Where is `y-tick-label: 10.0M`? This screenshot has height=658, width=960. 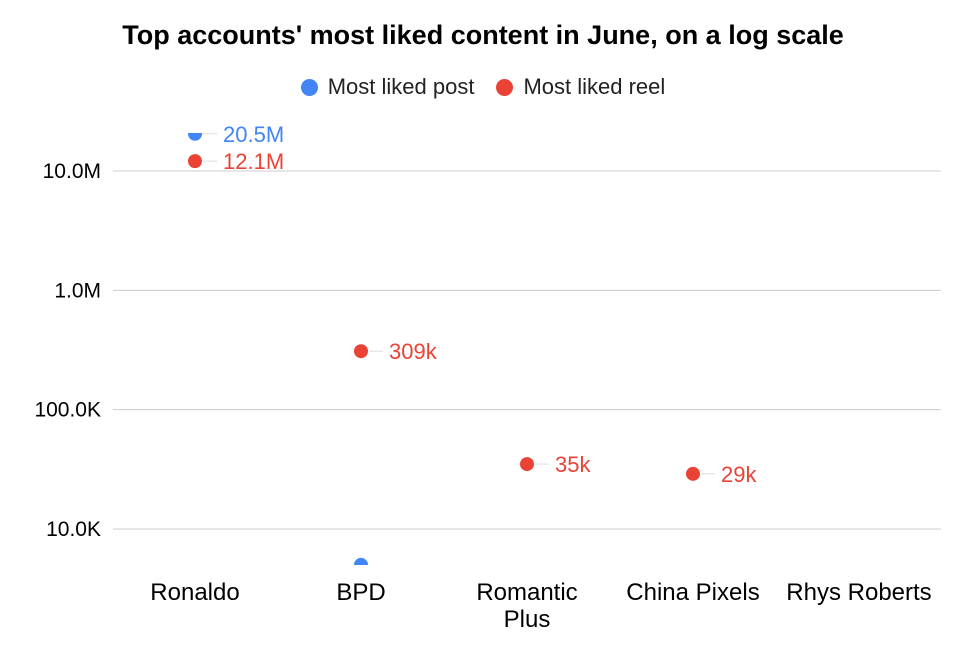
y-tick-label: 10.0M is located at coordinates (72, 171).